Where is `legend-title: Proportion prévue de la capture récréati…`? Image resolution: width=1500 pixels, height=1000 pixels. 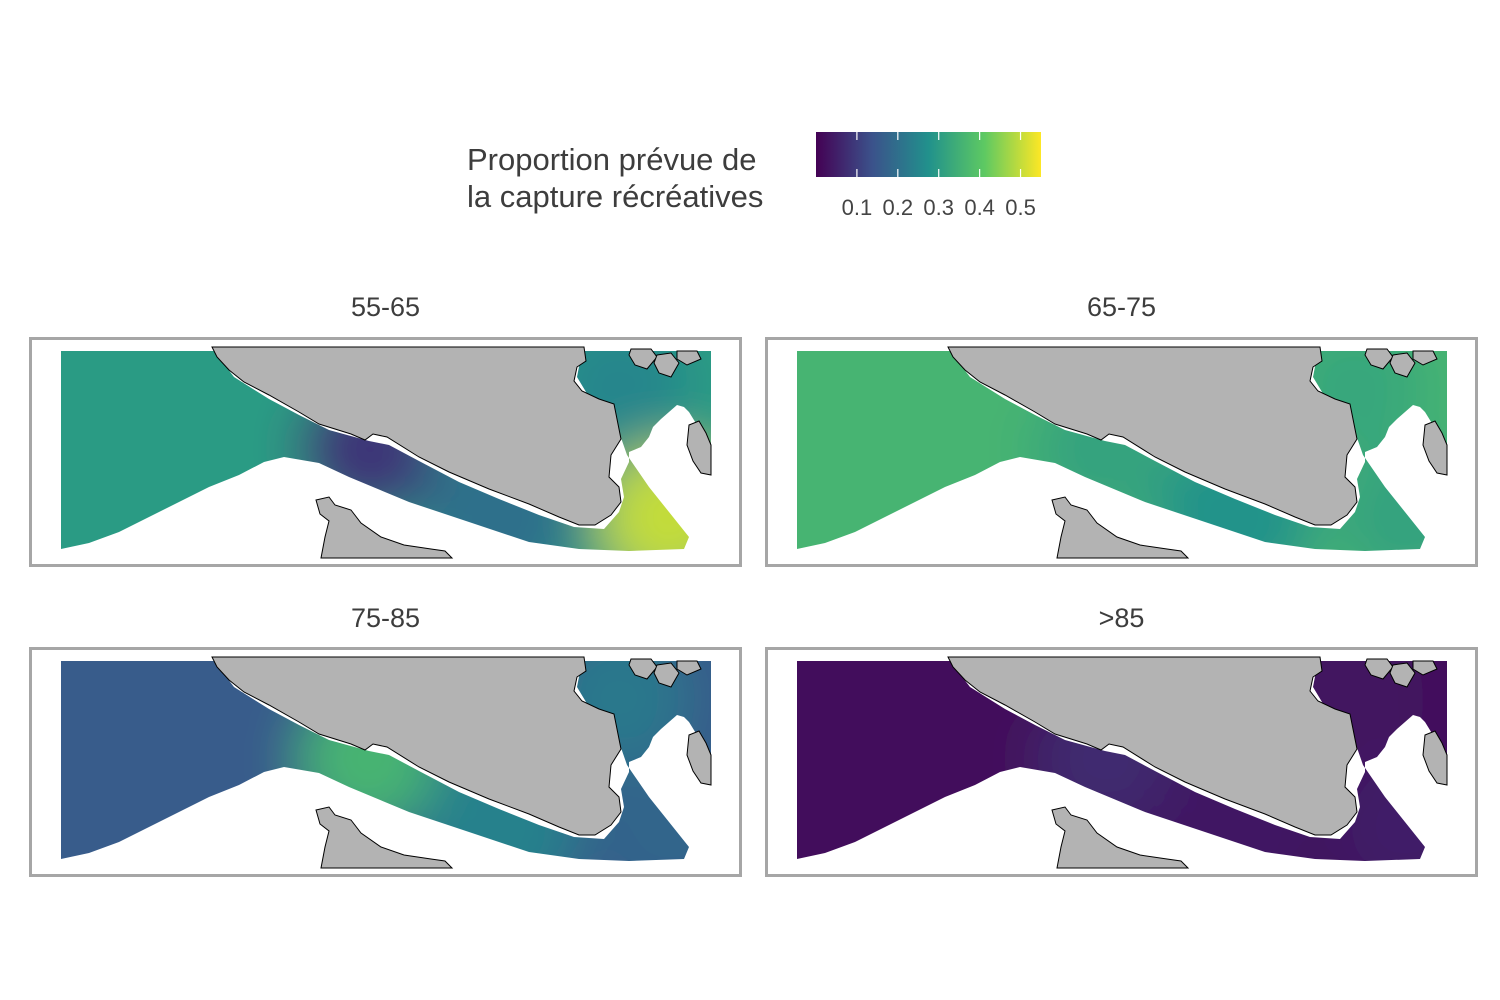
legend-title: Proportion prévue de la capture récréati… is located at coordinates (639, 178).